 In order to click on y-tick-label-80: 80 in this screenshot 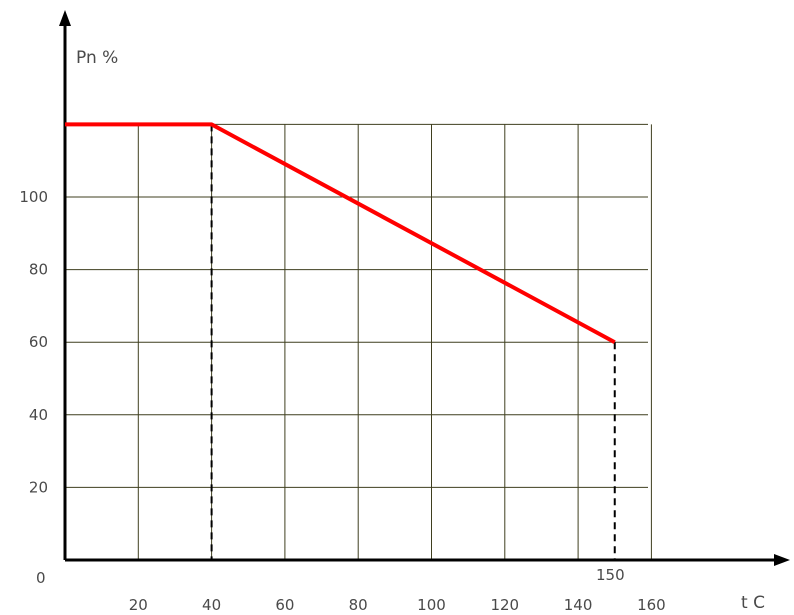, I will do `click(38, 270)`.